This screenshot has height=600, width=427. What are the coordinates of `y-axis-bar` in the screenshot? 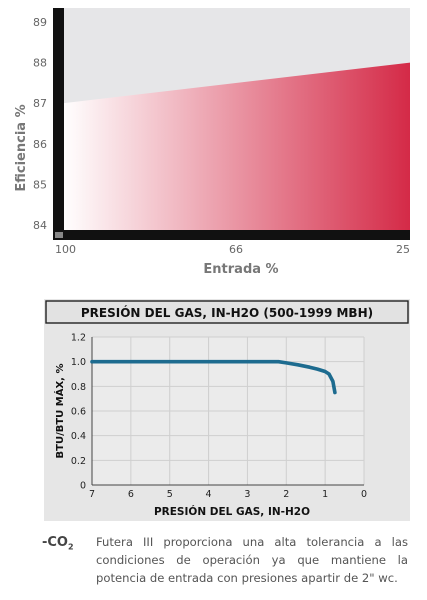 It's located at (58, 124).